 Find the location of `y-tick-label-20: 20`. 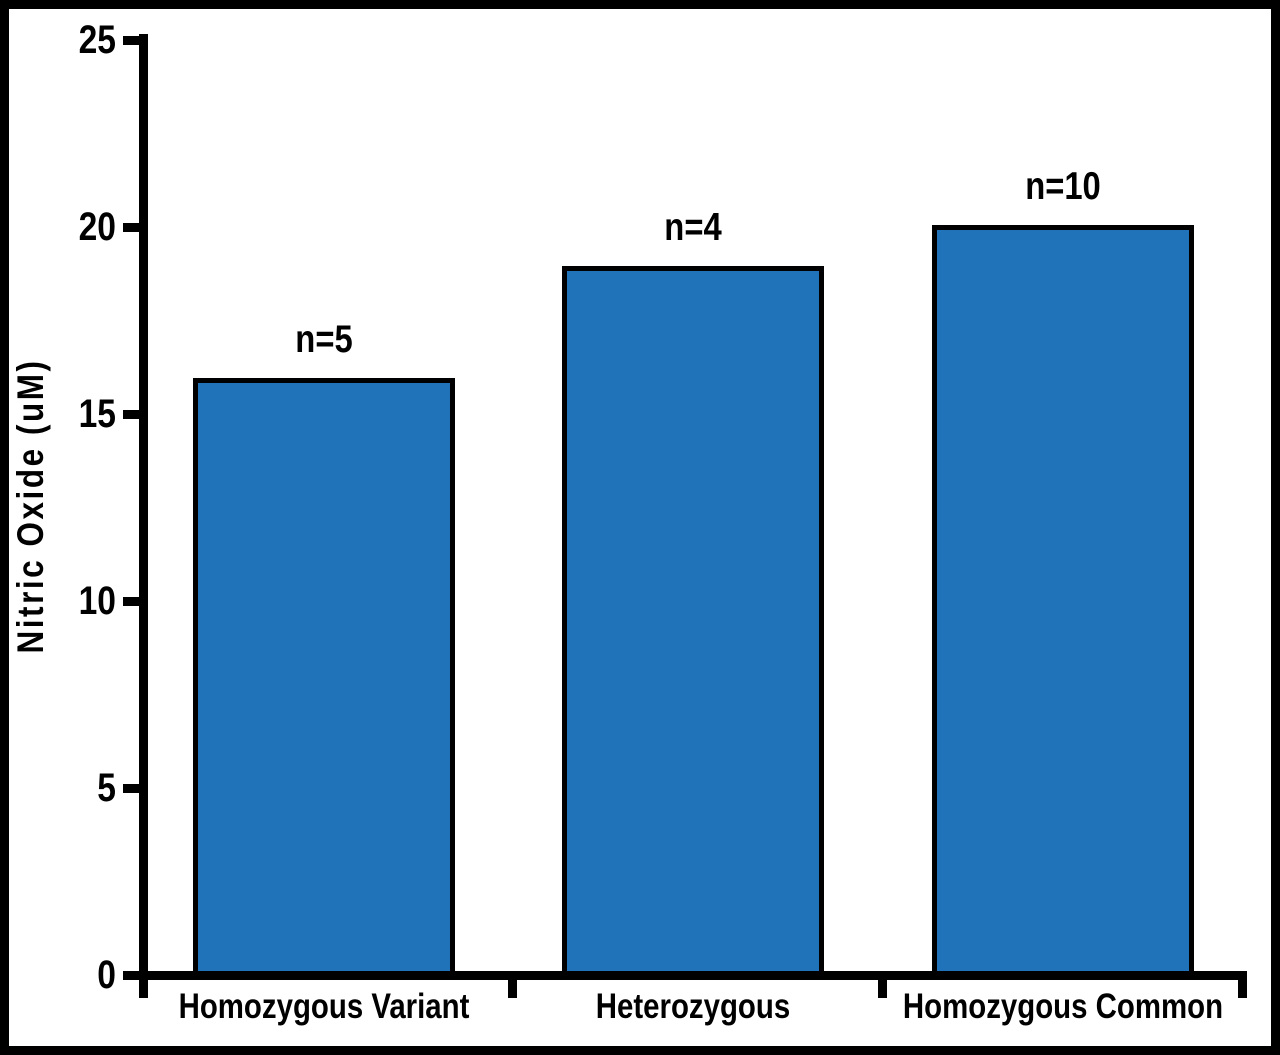

y-tick-label-20: 20 is located at coordinates (97, 227).